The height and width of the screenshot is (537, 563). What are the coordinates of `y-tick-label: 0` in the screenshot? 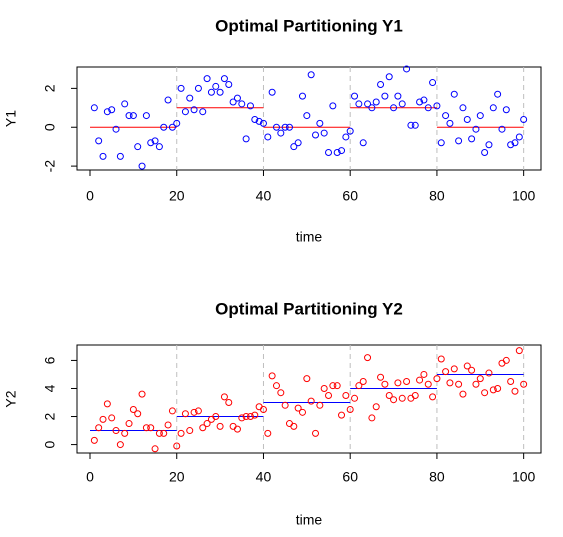 It's located at (50, 444).